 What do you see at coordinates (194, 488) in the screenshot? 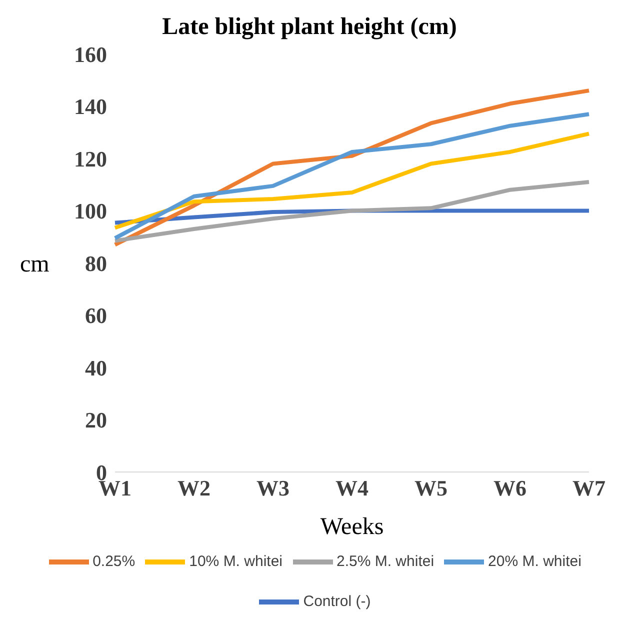
I see `x-tick-label: W2` at bounding box center [194, 488].